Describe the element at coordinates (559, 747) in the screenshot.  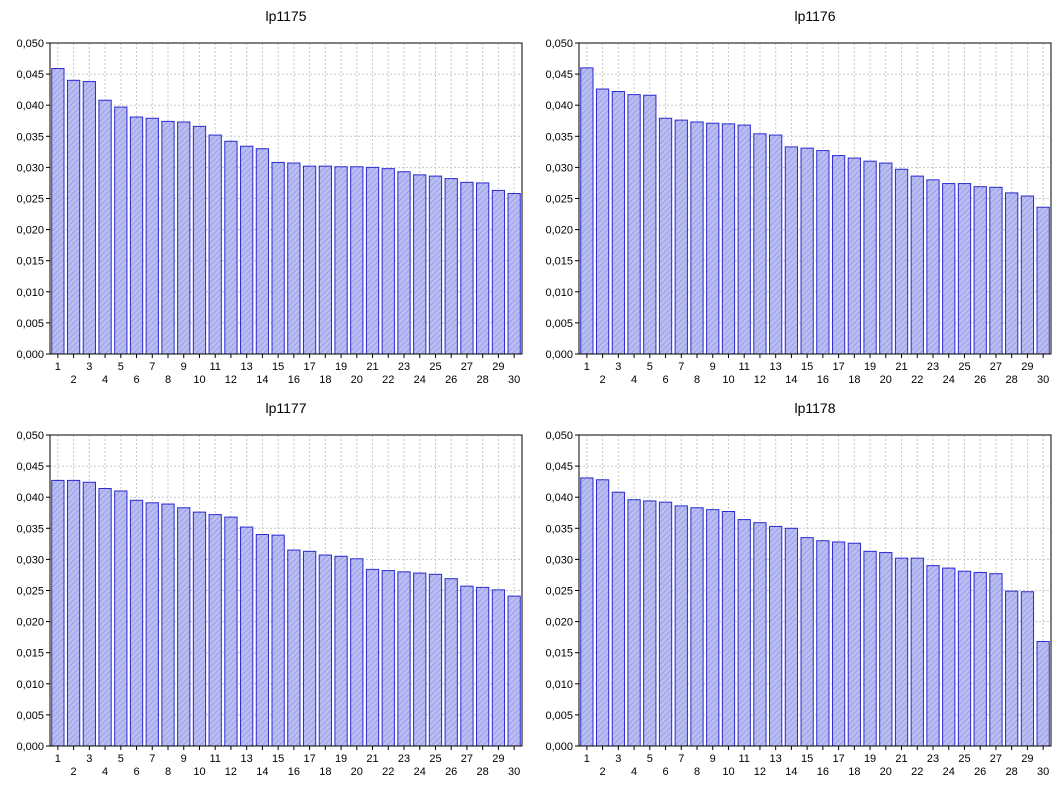
I see `y-tick-label: 0,000` at that location.